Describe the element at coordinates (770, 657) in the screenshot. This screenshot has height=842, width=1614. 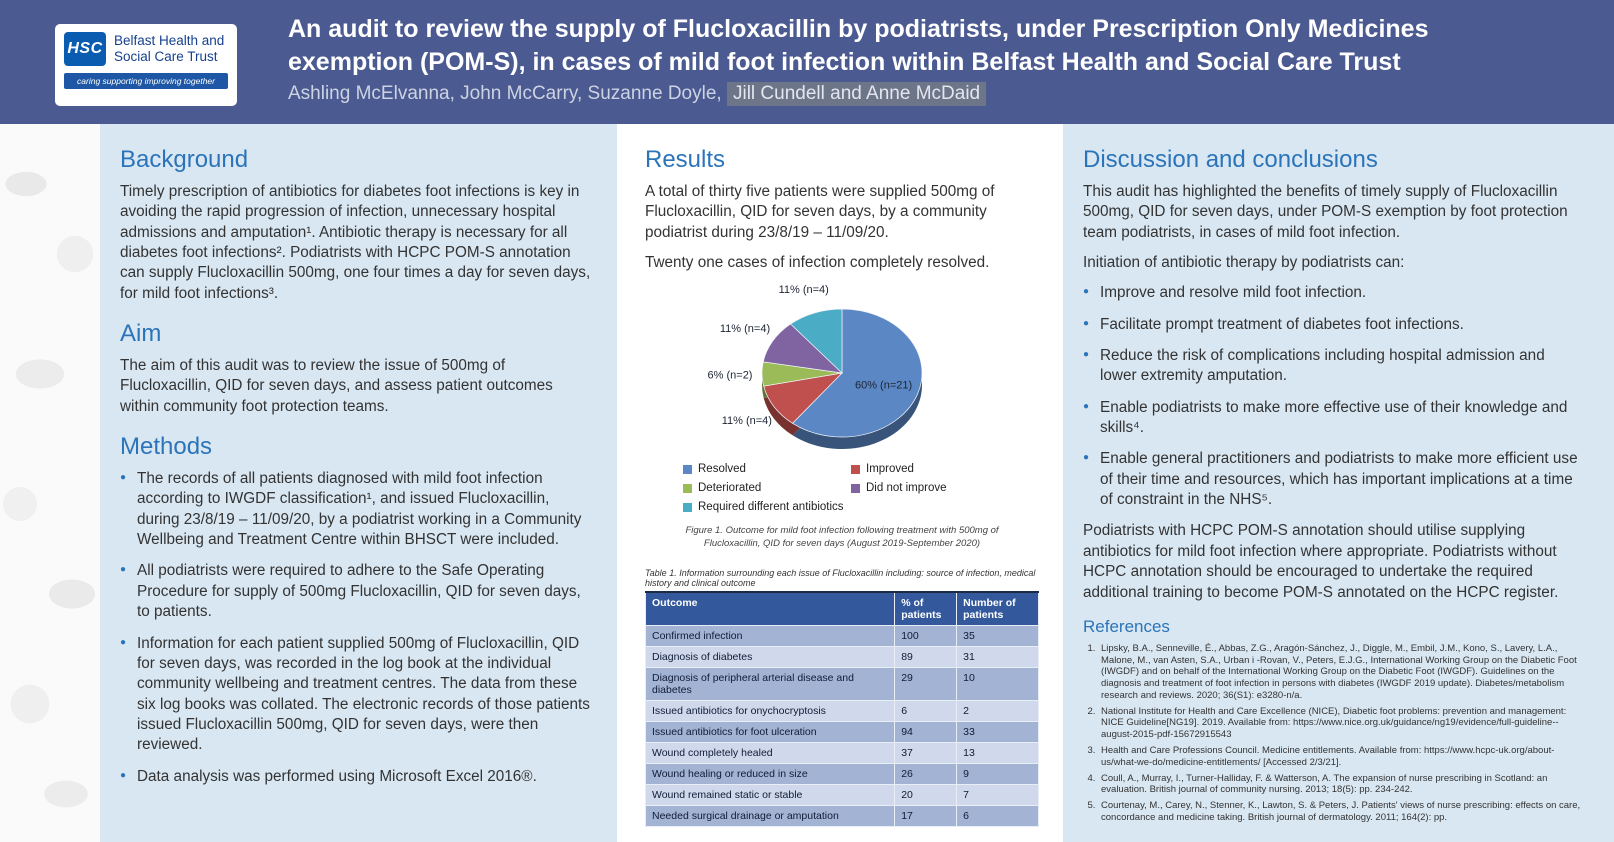
I see `table-cell: Diagnosis of diabetes` at that location.